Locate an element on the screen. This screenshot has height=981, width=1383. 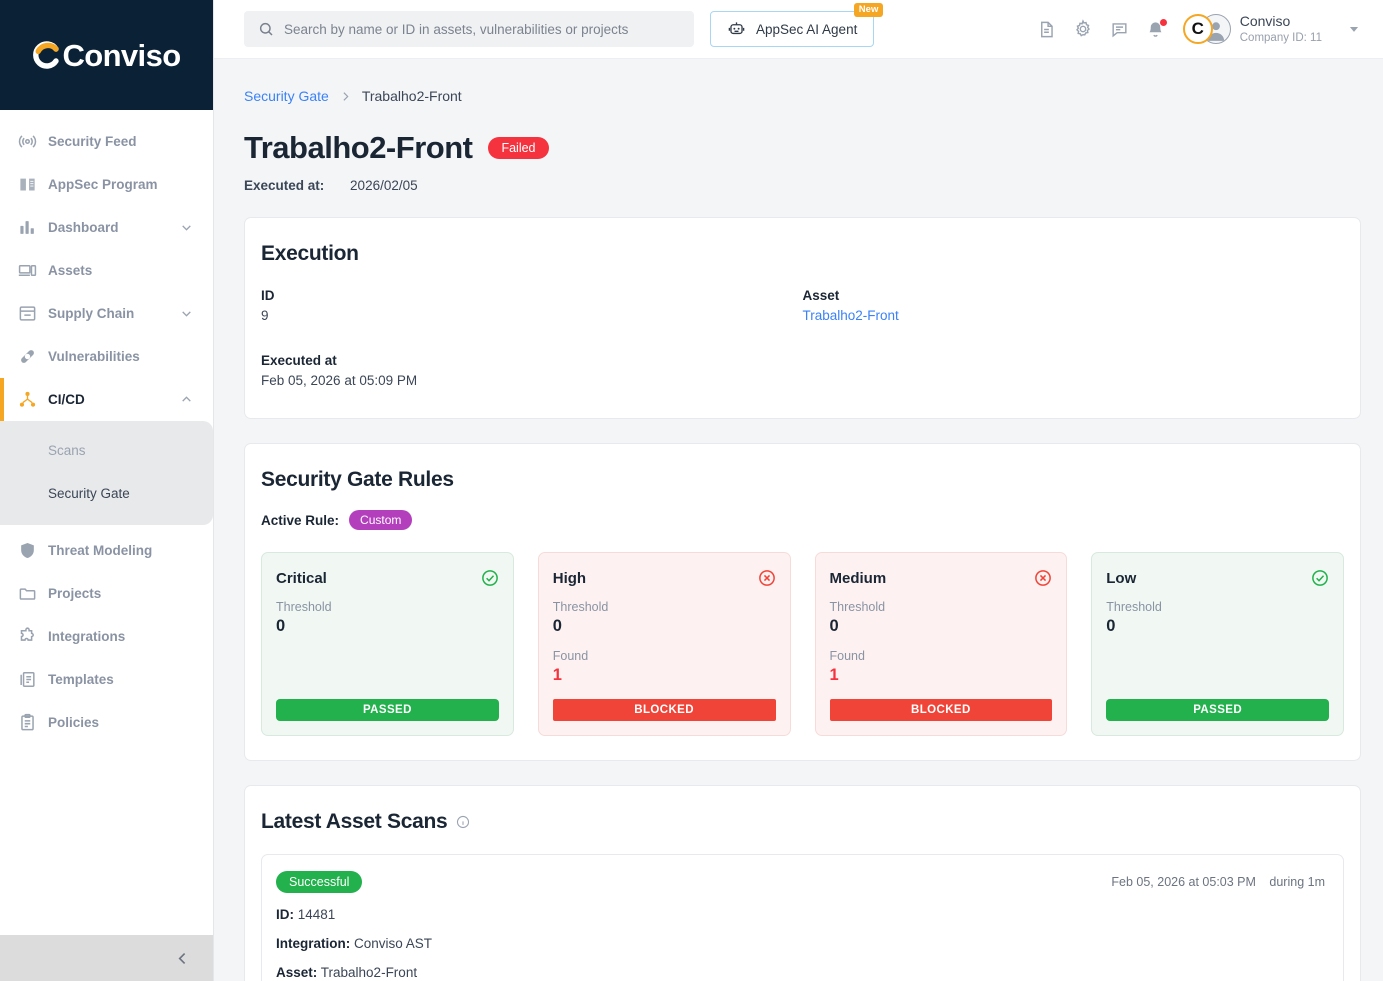
sidebar-item-vulnerabilities: Vulnerabilities is located at coordinates (106, 356).